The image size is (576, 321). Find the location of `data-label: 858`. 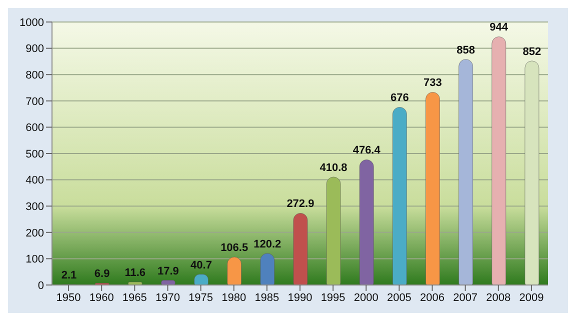

data-label: 858 is located at coordinates (465, 50).